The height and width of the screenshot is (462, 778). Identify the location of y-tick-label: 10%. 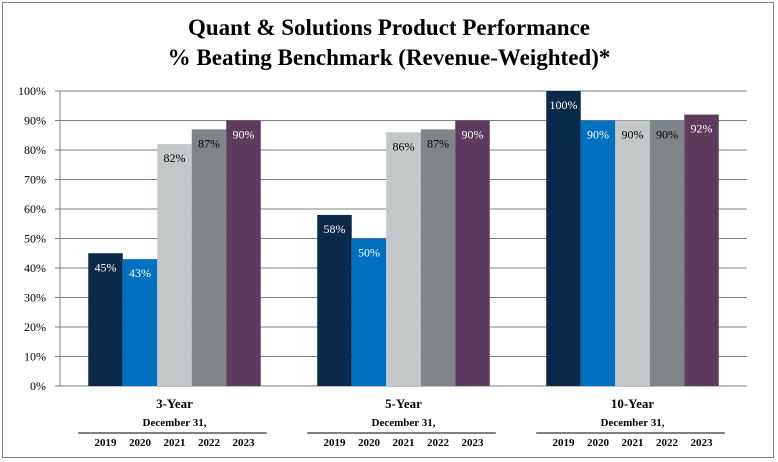
(35, 357).